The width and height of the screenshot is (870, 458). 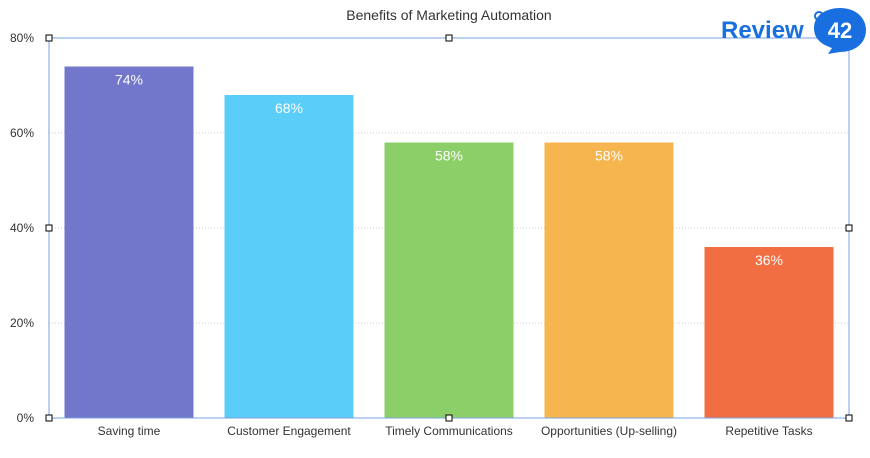 I want to click on x-tick-label: Opportunities (Up-selling), so click(x=609, y=431).